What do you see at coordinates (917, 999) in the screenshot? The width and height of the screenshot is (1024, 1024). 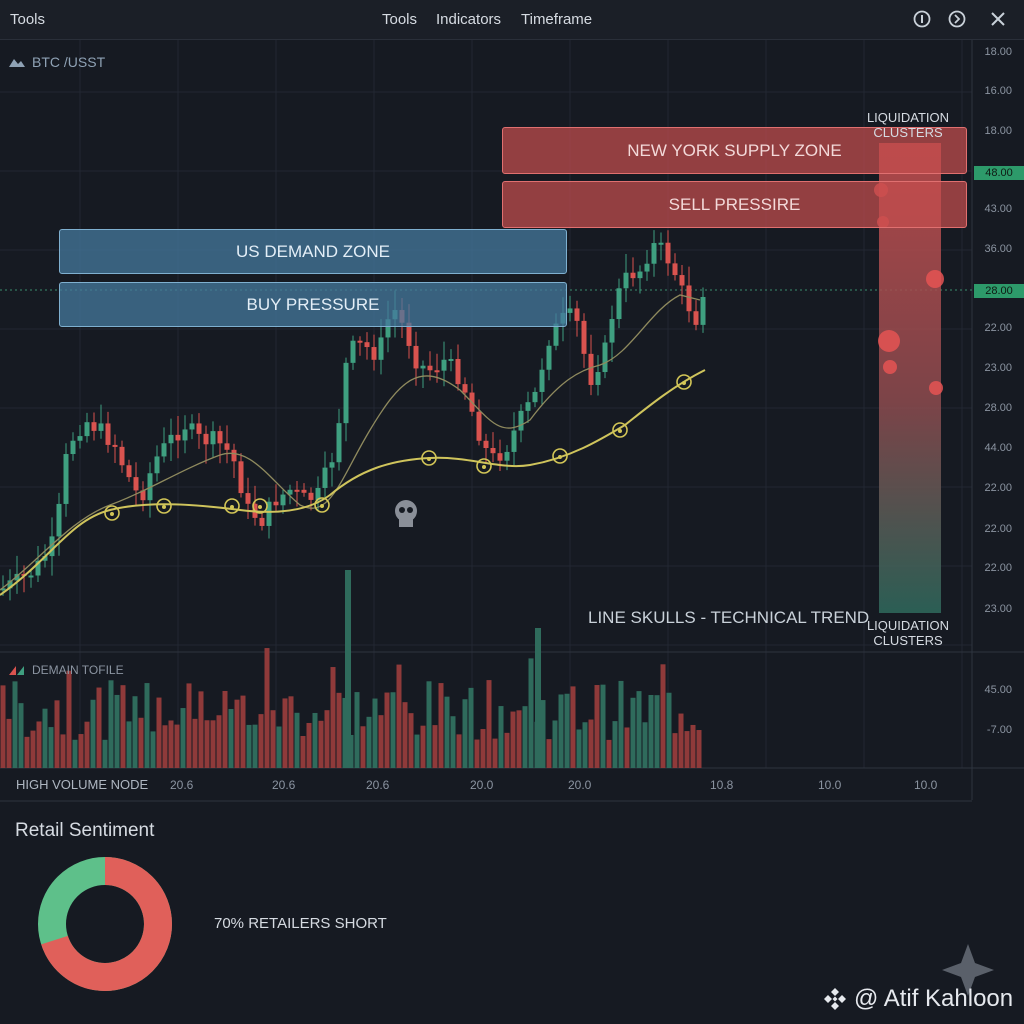 I see `watermark: @ Atif Kahloon` at bounding box center [917, 999].